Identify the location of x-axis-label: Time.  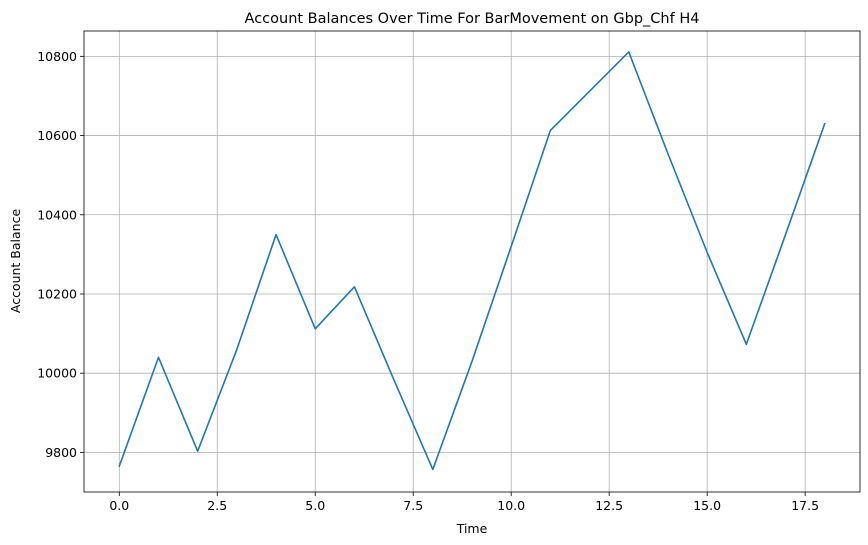
(472, 528).